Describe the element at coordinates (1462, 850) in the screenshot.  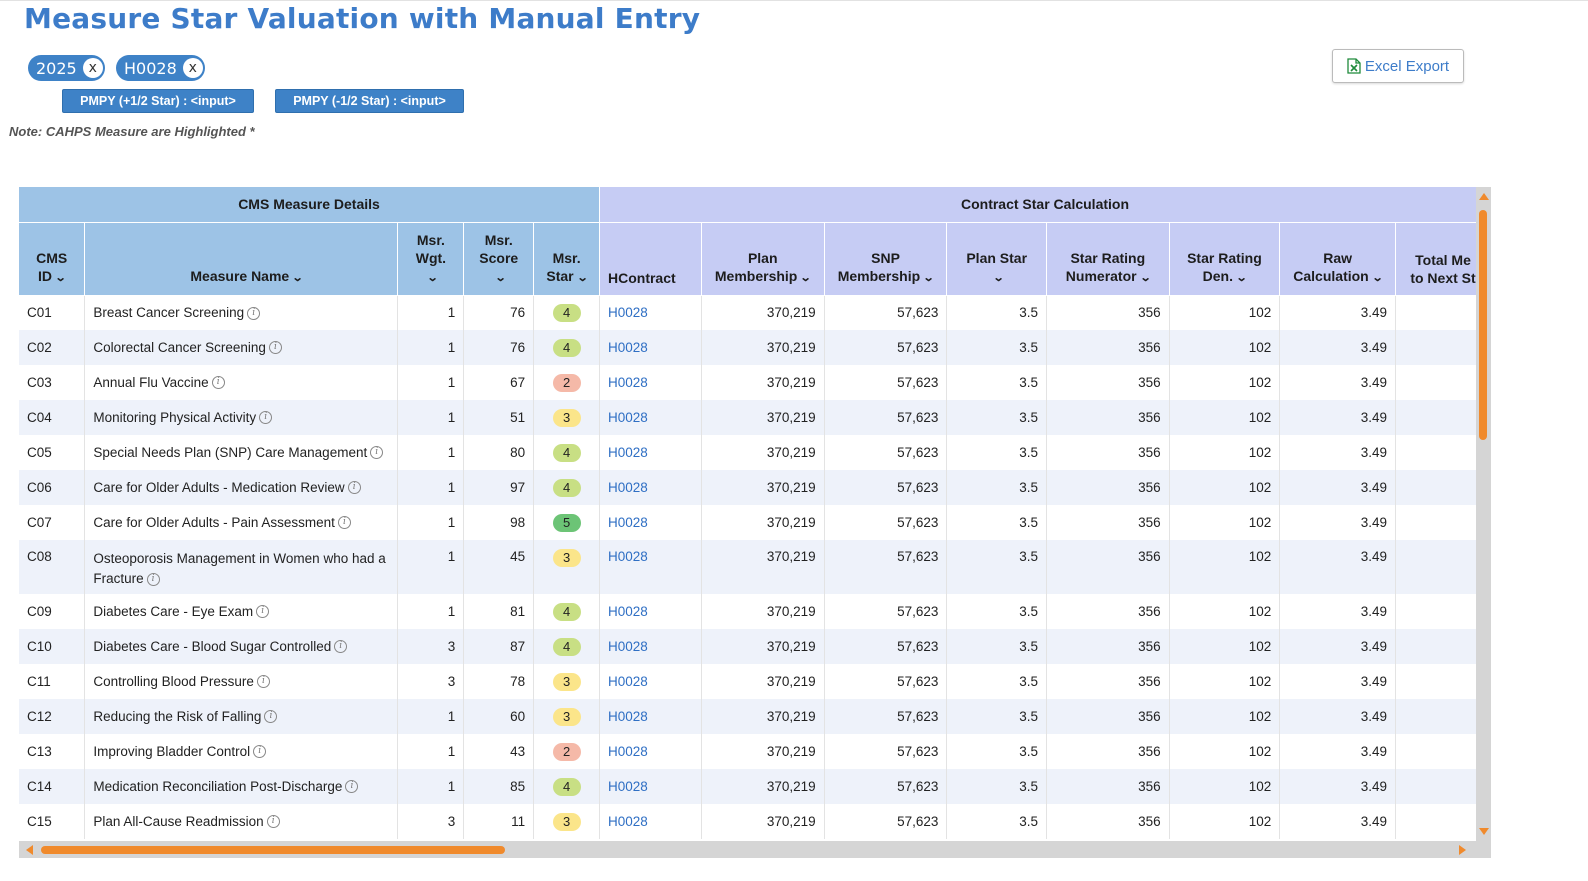
I see `scroll-right-arrow-icon` at that location.